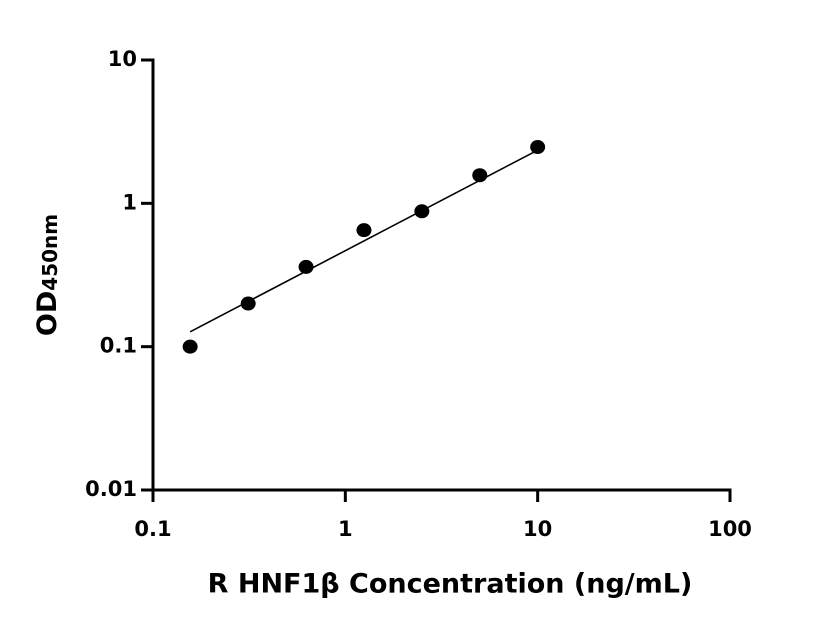  I want to click on y-axis-title: OD450nm, so click(47, 275).